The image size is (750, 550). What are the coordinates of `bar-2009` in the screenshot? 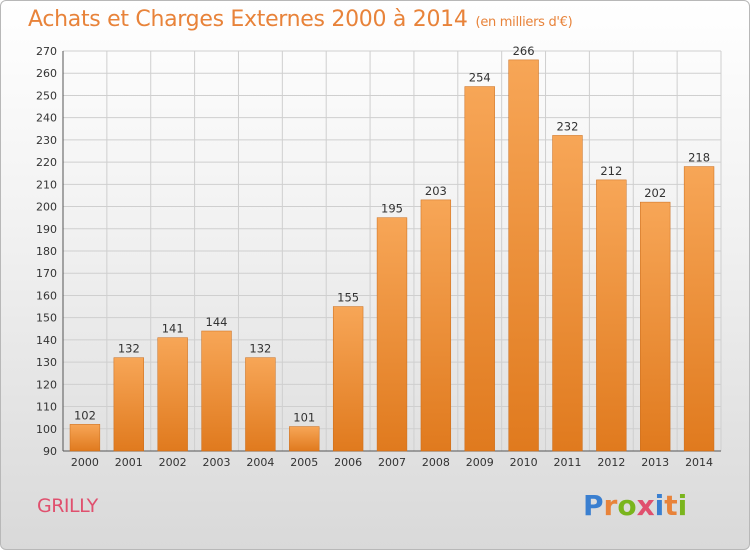 It's located at (479, 269).